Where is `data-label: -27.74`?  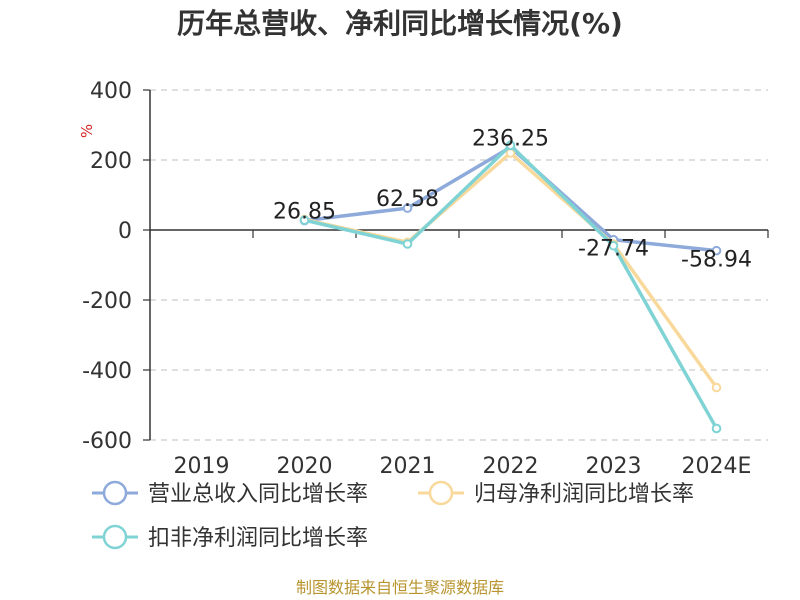
data-label: -27.74 is located at coordinates (613, 249).